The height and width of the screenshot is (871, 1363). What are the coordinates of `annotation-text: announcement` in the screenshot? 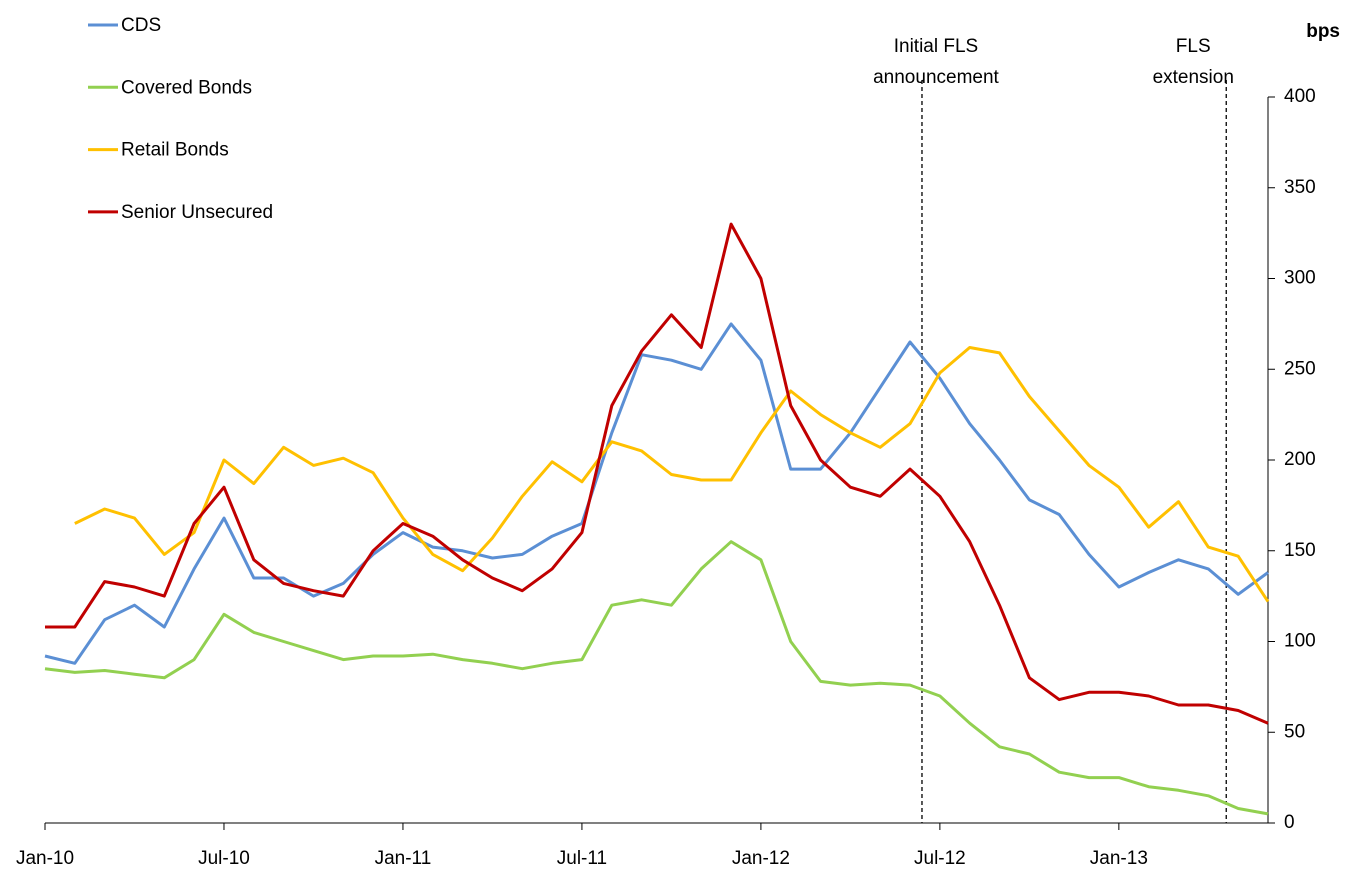 It's located at (936, 77).